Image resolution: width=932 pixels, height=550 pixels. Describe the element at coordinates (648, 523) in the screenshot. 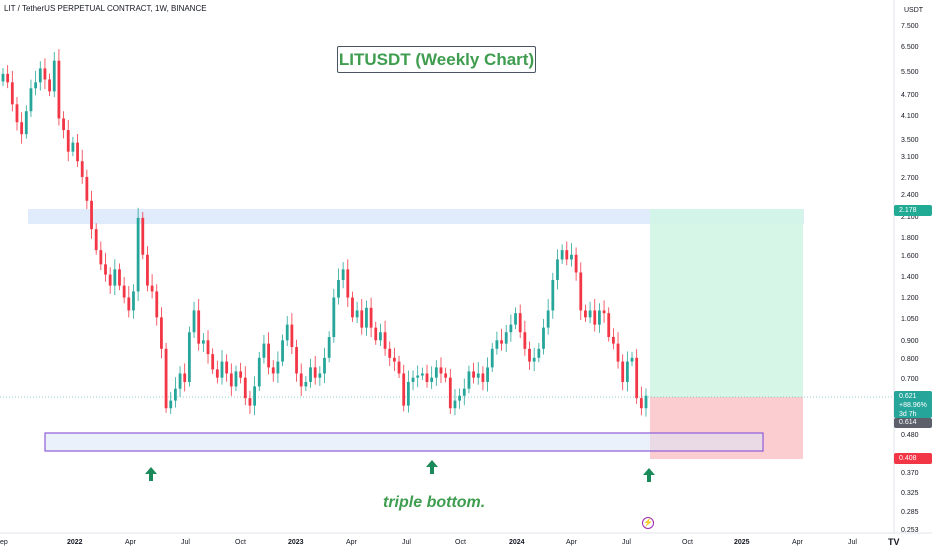

I see `lightning-replay-icon: ⚡` at that location.